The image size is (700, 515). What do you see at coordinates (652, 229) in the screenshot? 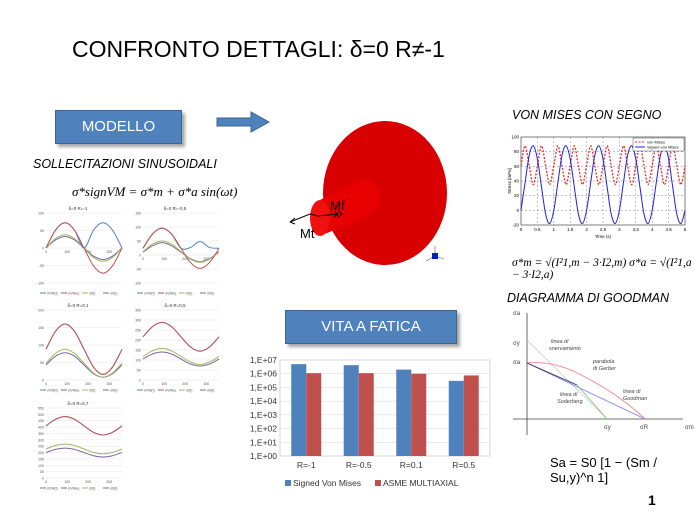
I see `x-tick-label: 4` at bounding box center [652, 229].